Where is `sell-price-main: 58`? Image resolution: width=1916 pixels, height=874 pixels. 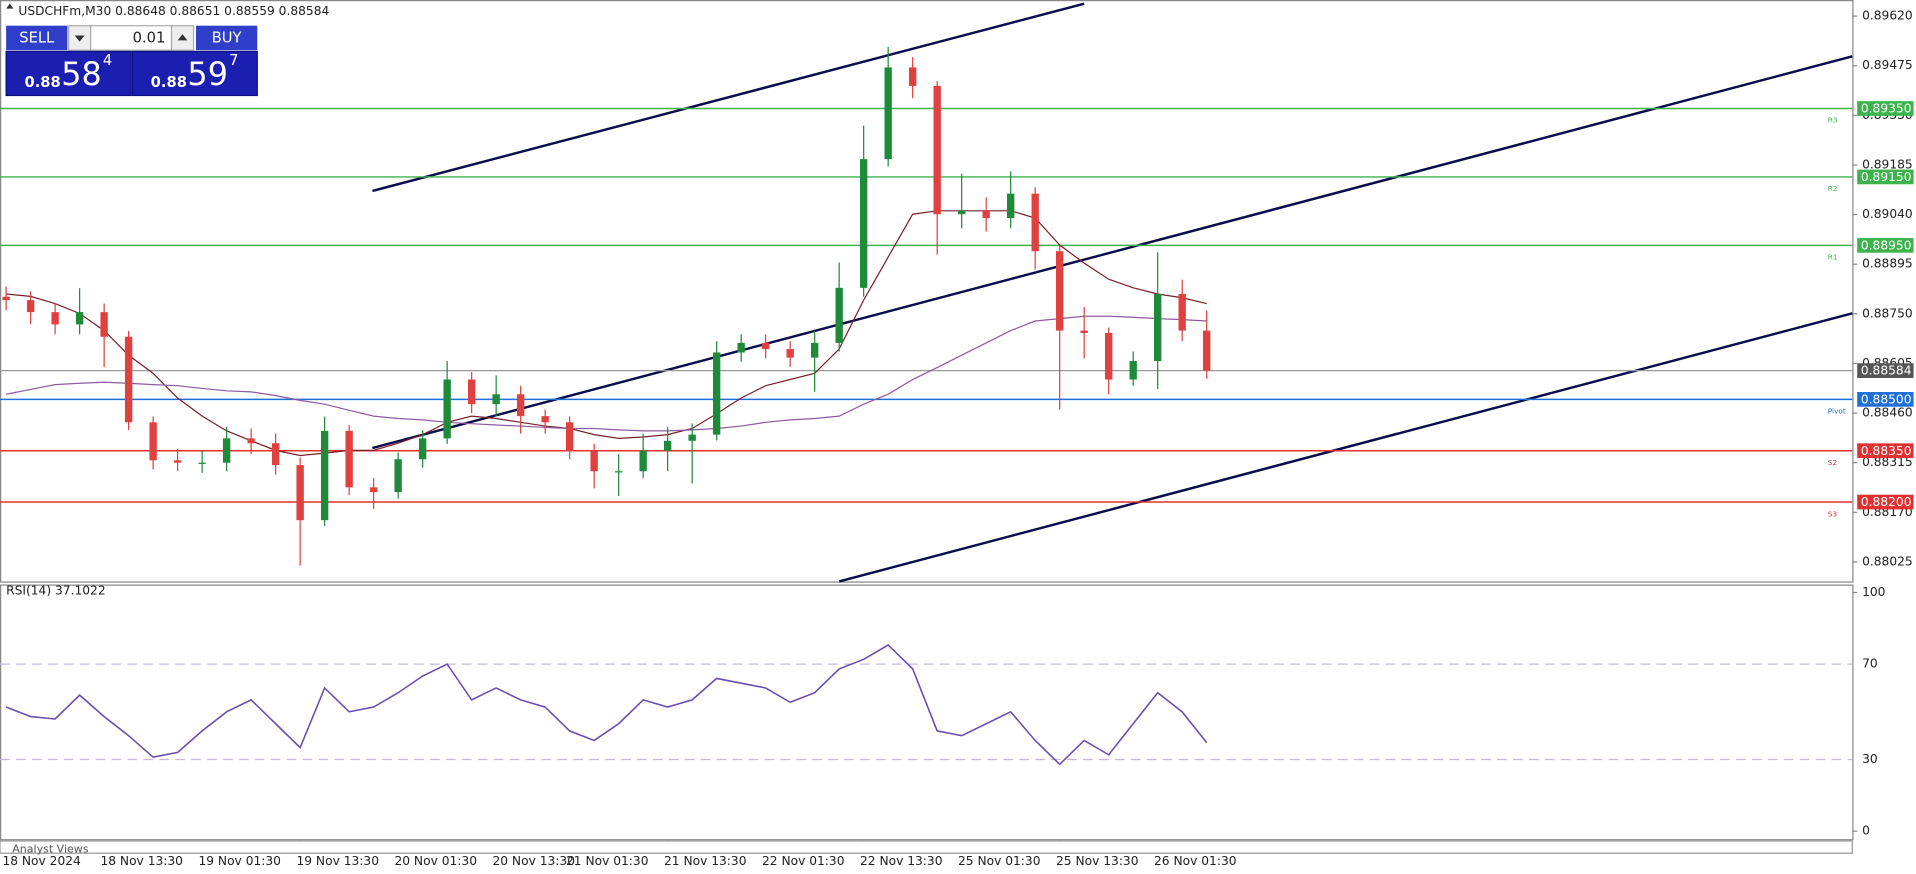
sell-price-main: 58 is located at coordinates (81, 74).